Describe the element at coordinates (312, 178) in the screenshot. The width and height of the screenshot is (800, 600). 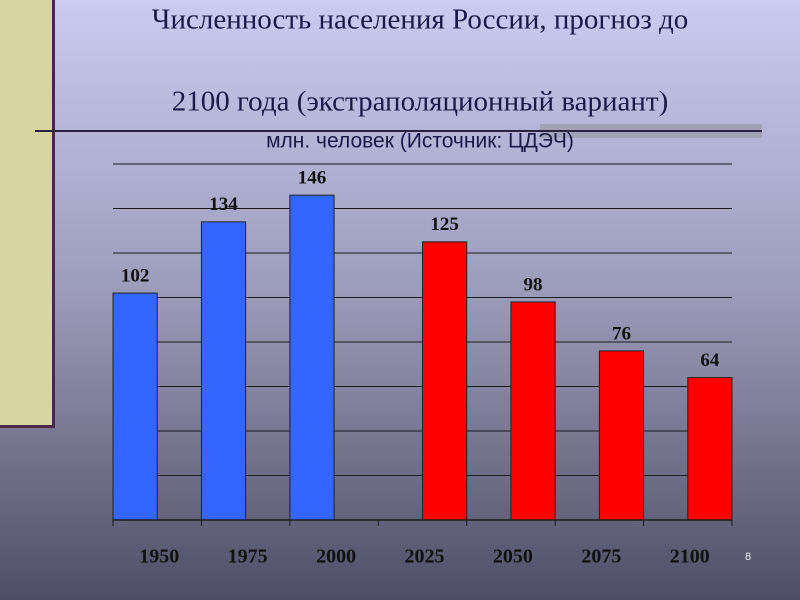
I see `value-label: 146` at that location.